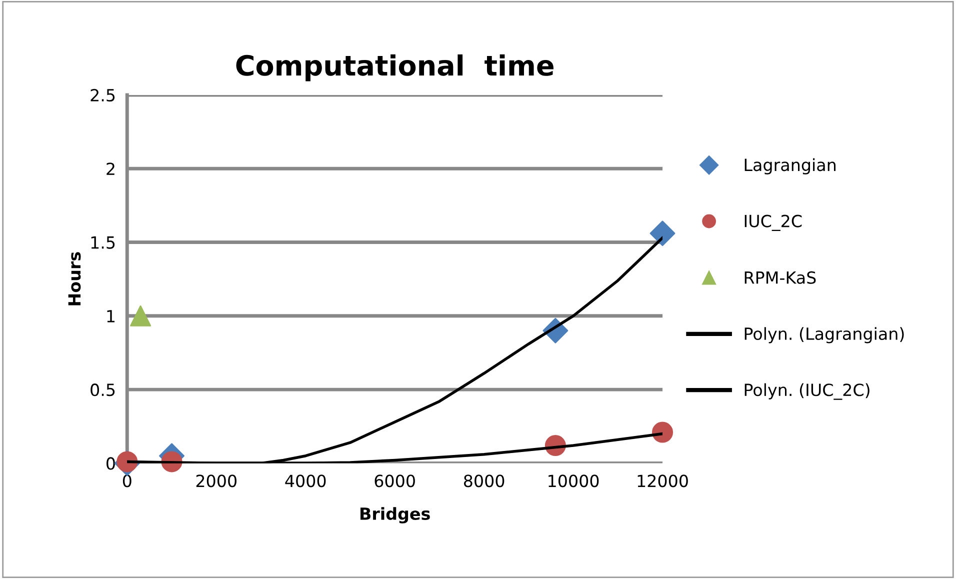  Describe the element at coordinates (102, 95) in the screenshot. I see `y-tick-label: 2.5` at that location.